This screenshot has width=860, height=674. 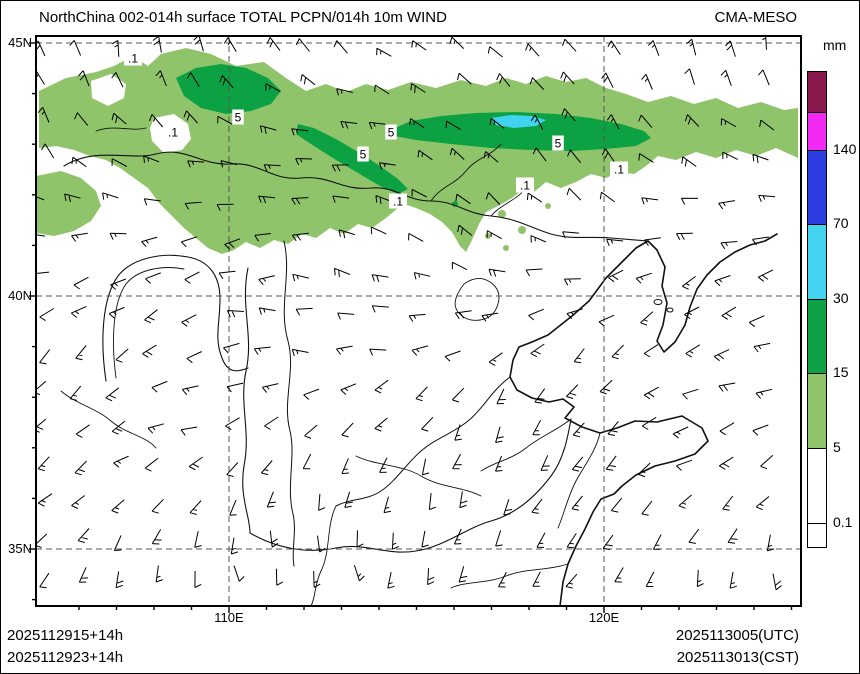 I want to click on init-time-line1: 2025112915+14h, so click(x=65, y=635).